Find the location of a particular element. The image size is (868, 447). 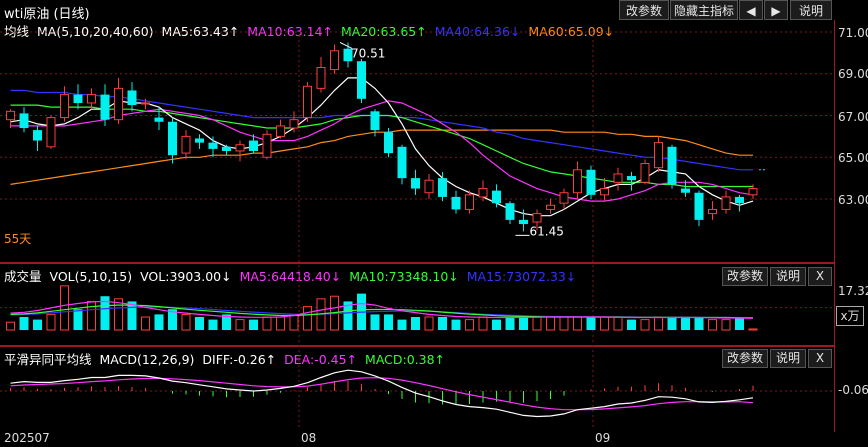

prev-arrow-button: ◀ is located at coordinates (751, 10).